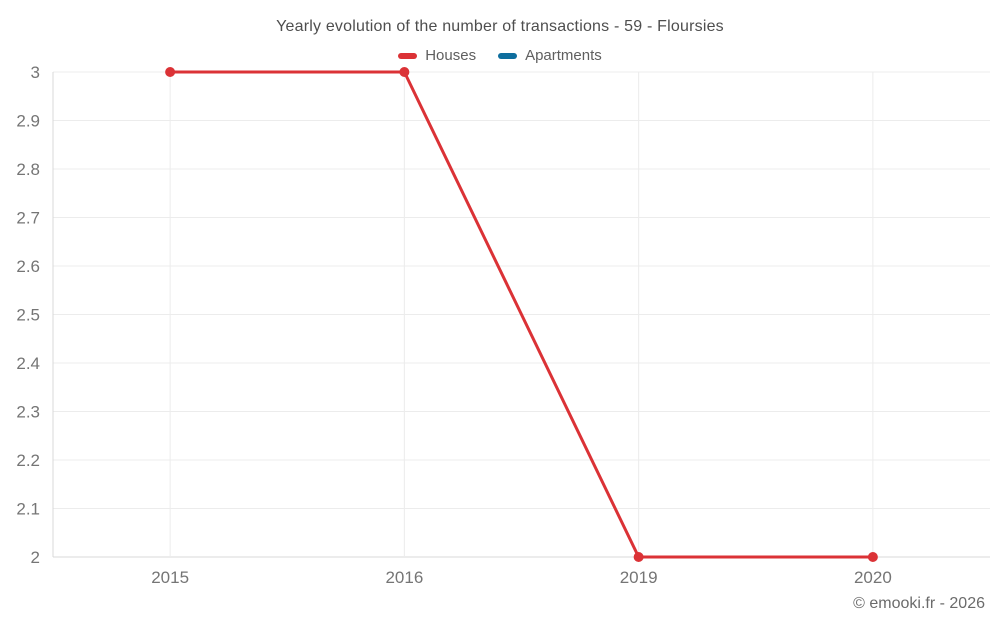  I want to click on y-tick-label: 2.2, so click(28, 460).